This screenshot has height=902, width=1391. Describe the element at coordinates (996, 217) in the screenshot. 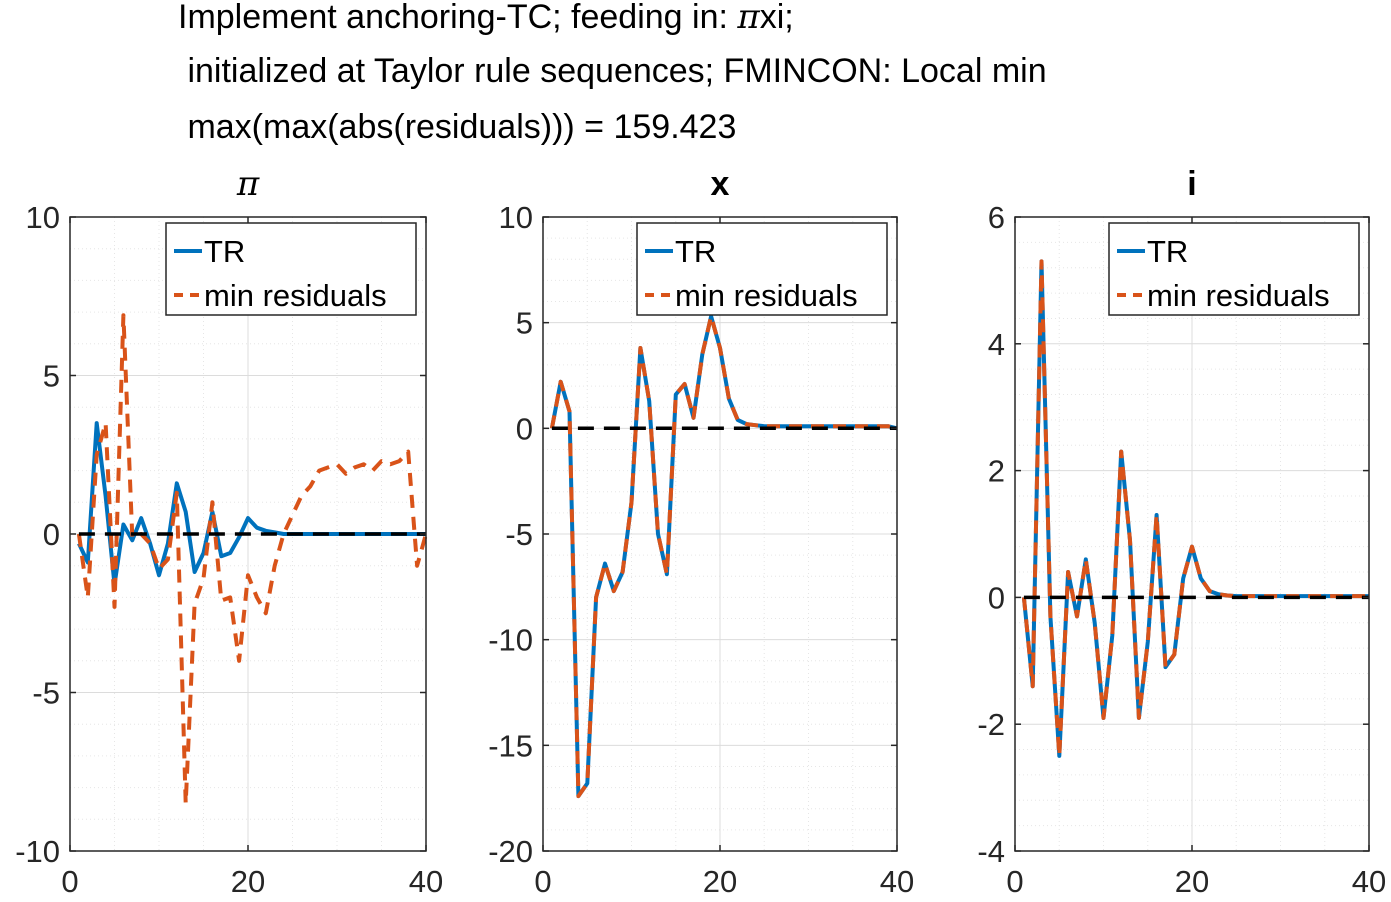

I see `y-tick-label: 6` at that location.